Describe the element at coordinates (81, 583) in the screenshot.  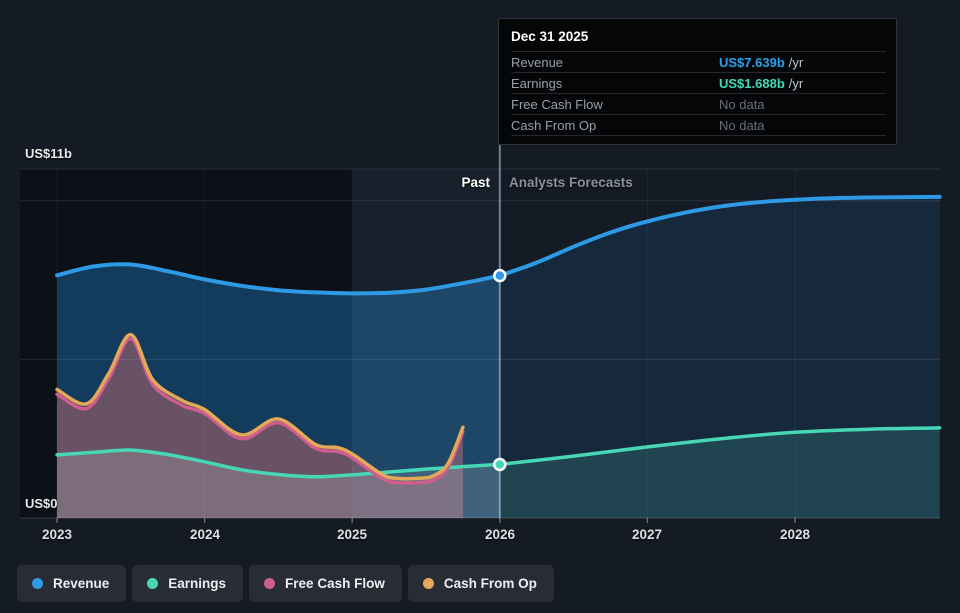
I see `legend-revenue-label: Revenue` at that location.